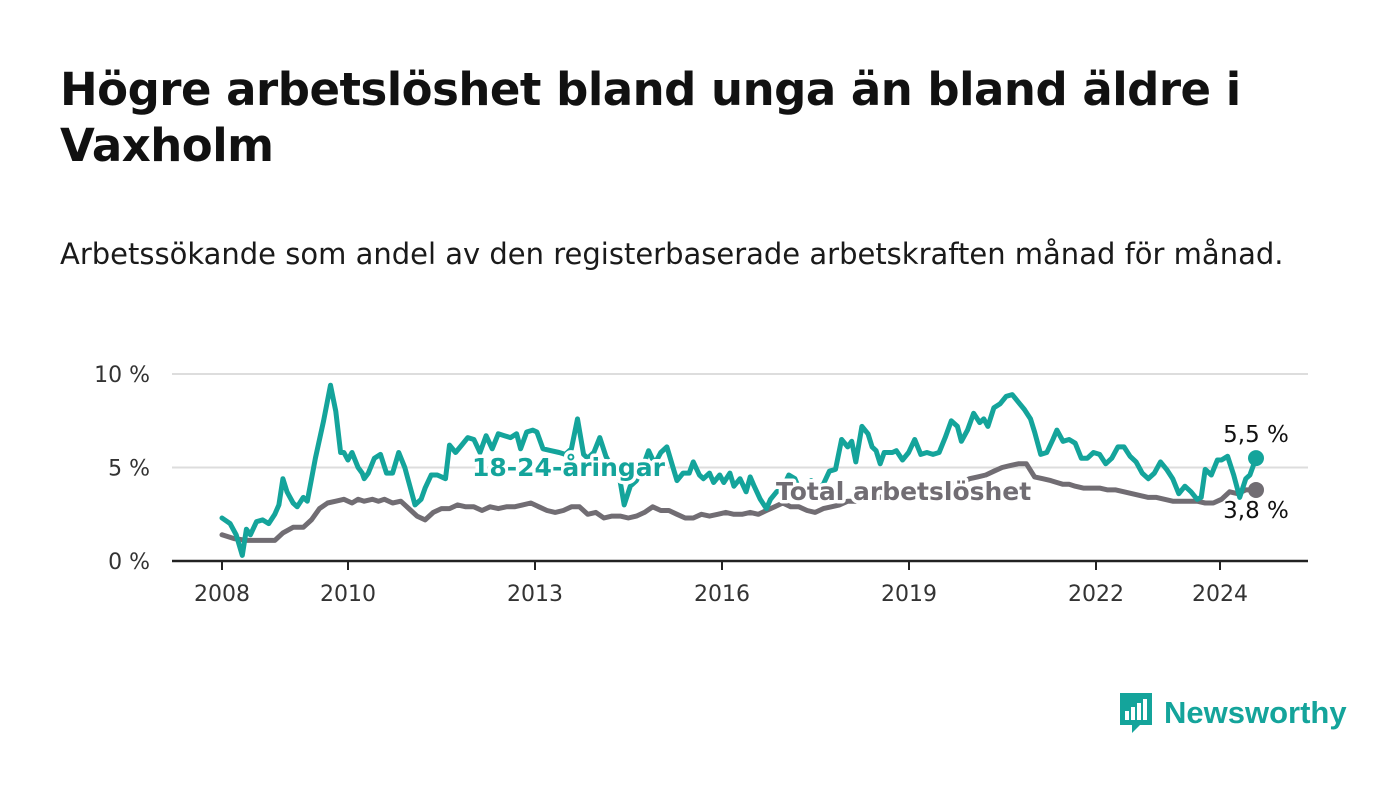 The width and height of the screenshot is (1400, 794). I want to click on y-tick-label: 10 %, so click(122, 375).